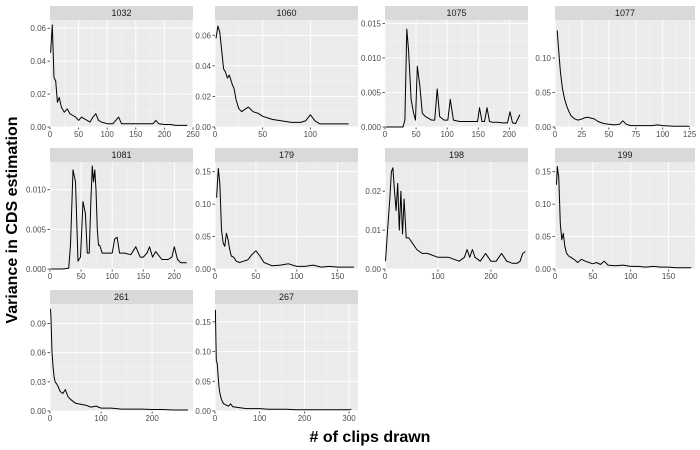 The width and height of the screenshot is (700, 450). What do you see at coordinates (581, 134) in the screenshot?
I see `x-tick-label: 25` at bounding box center [581, 134].